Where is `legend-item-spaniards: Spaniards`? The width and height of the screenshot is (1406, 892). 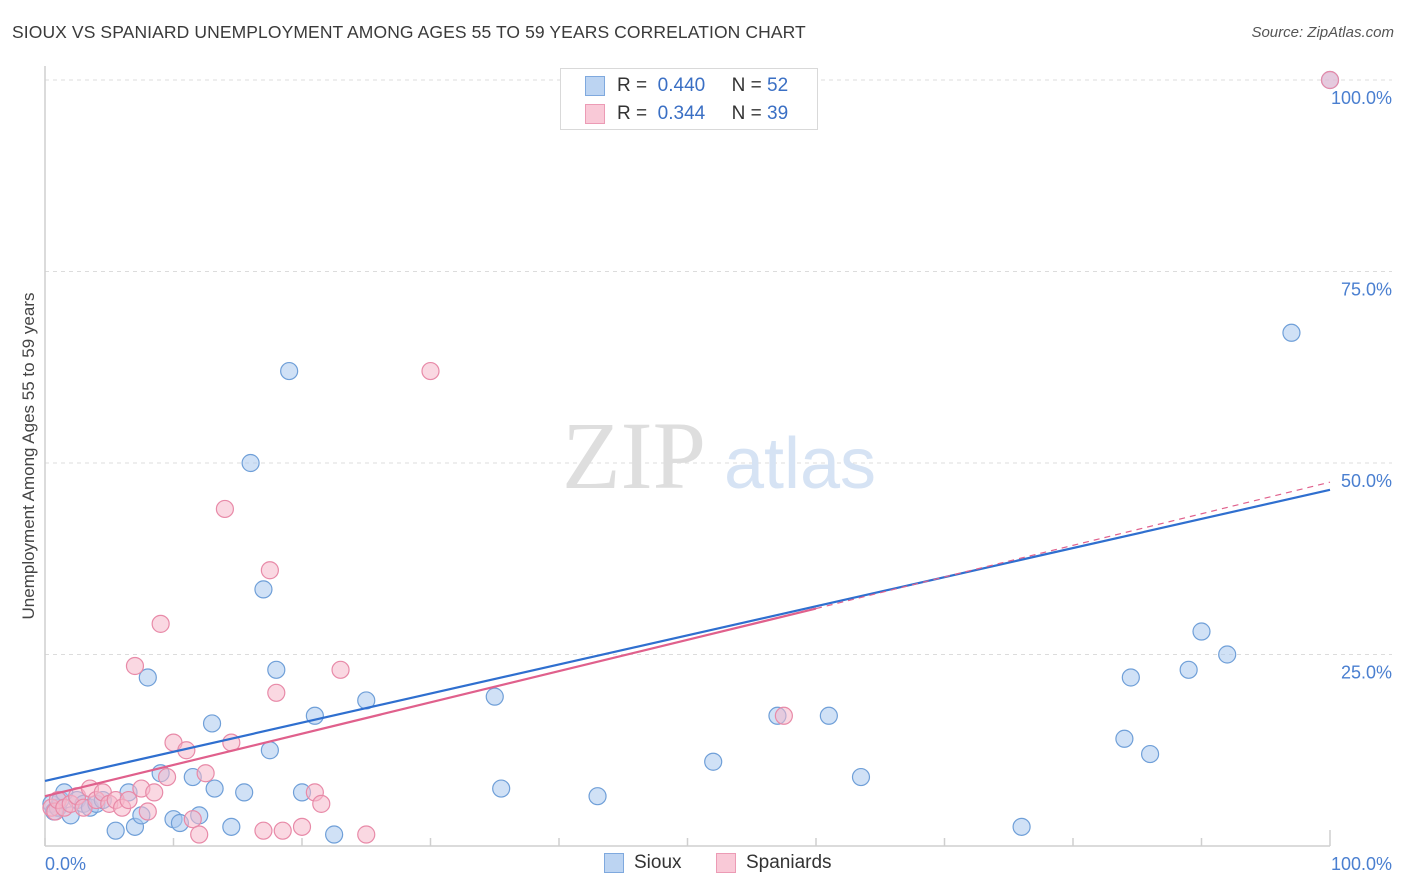 legend-item-spaniards: Spaniards is located at coordinates (774, 863).